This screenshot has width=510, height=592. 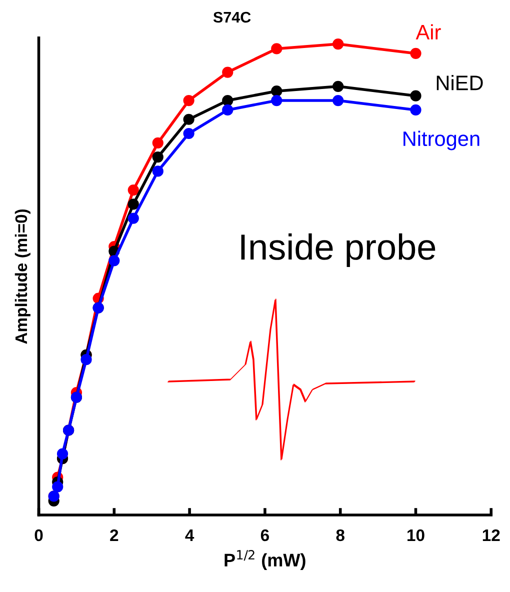 What do you see at coordinates (428, 32) in the screenshot?
I see `series-label: Air` at bounding box center [428, 32].